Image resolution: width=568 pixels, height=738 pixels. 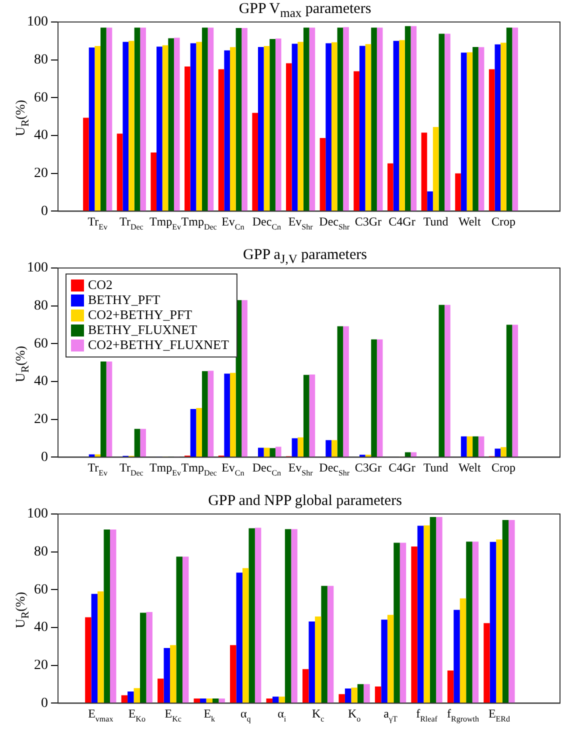 I want to click on chart-title: GPP and NPP global parameters, so click(x=305, y=501).